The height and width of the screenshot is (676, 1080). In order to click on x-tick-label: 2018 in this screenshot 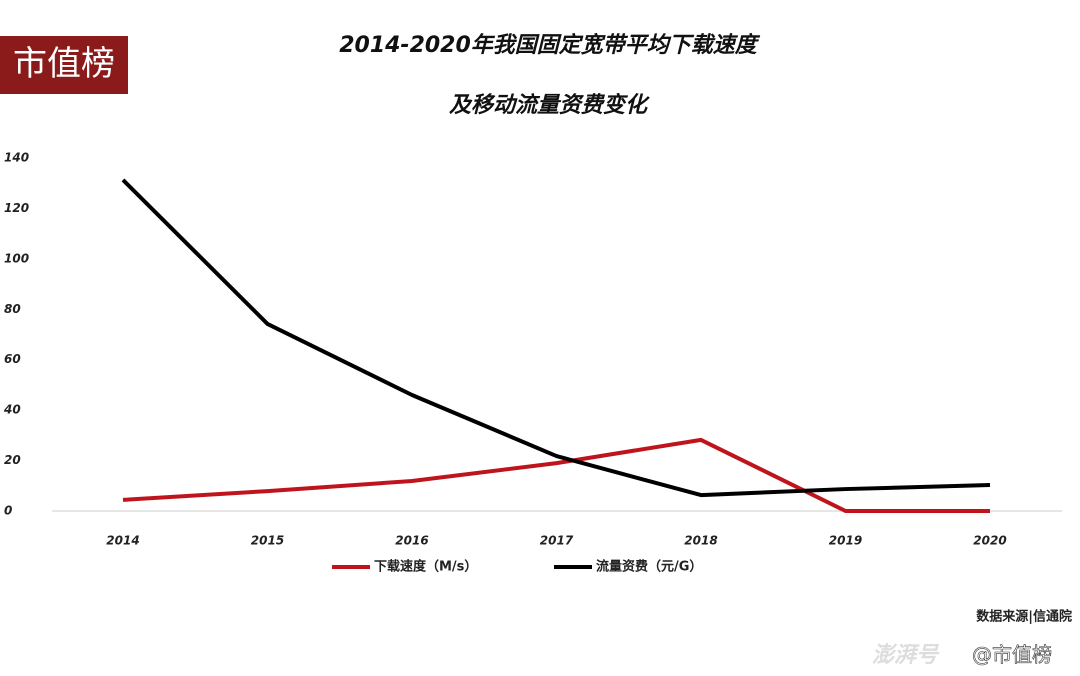, I will do `click(700, 541)`.